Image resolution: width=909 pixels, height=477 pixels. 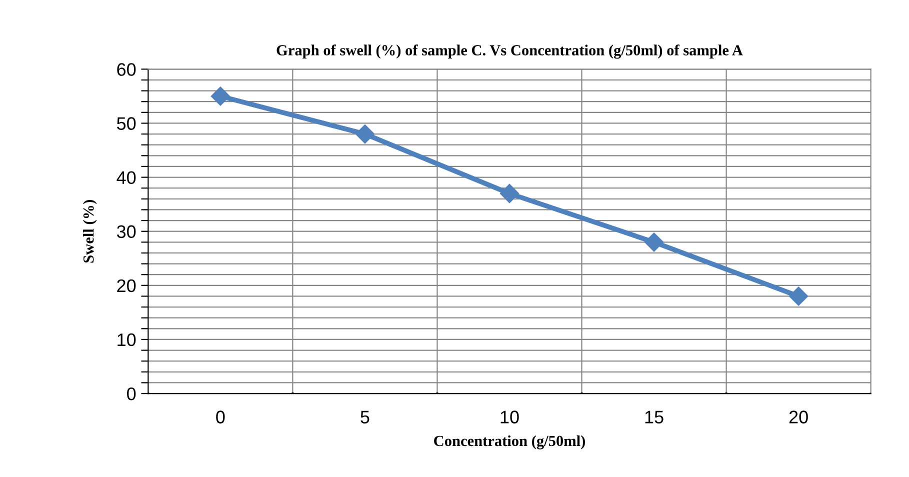 What do you see at coordinates (509, 442) in the screenshot?
I see `x-axis-title: Concentration (g/50ml)` at bounding box center [509, 442].